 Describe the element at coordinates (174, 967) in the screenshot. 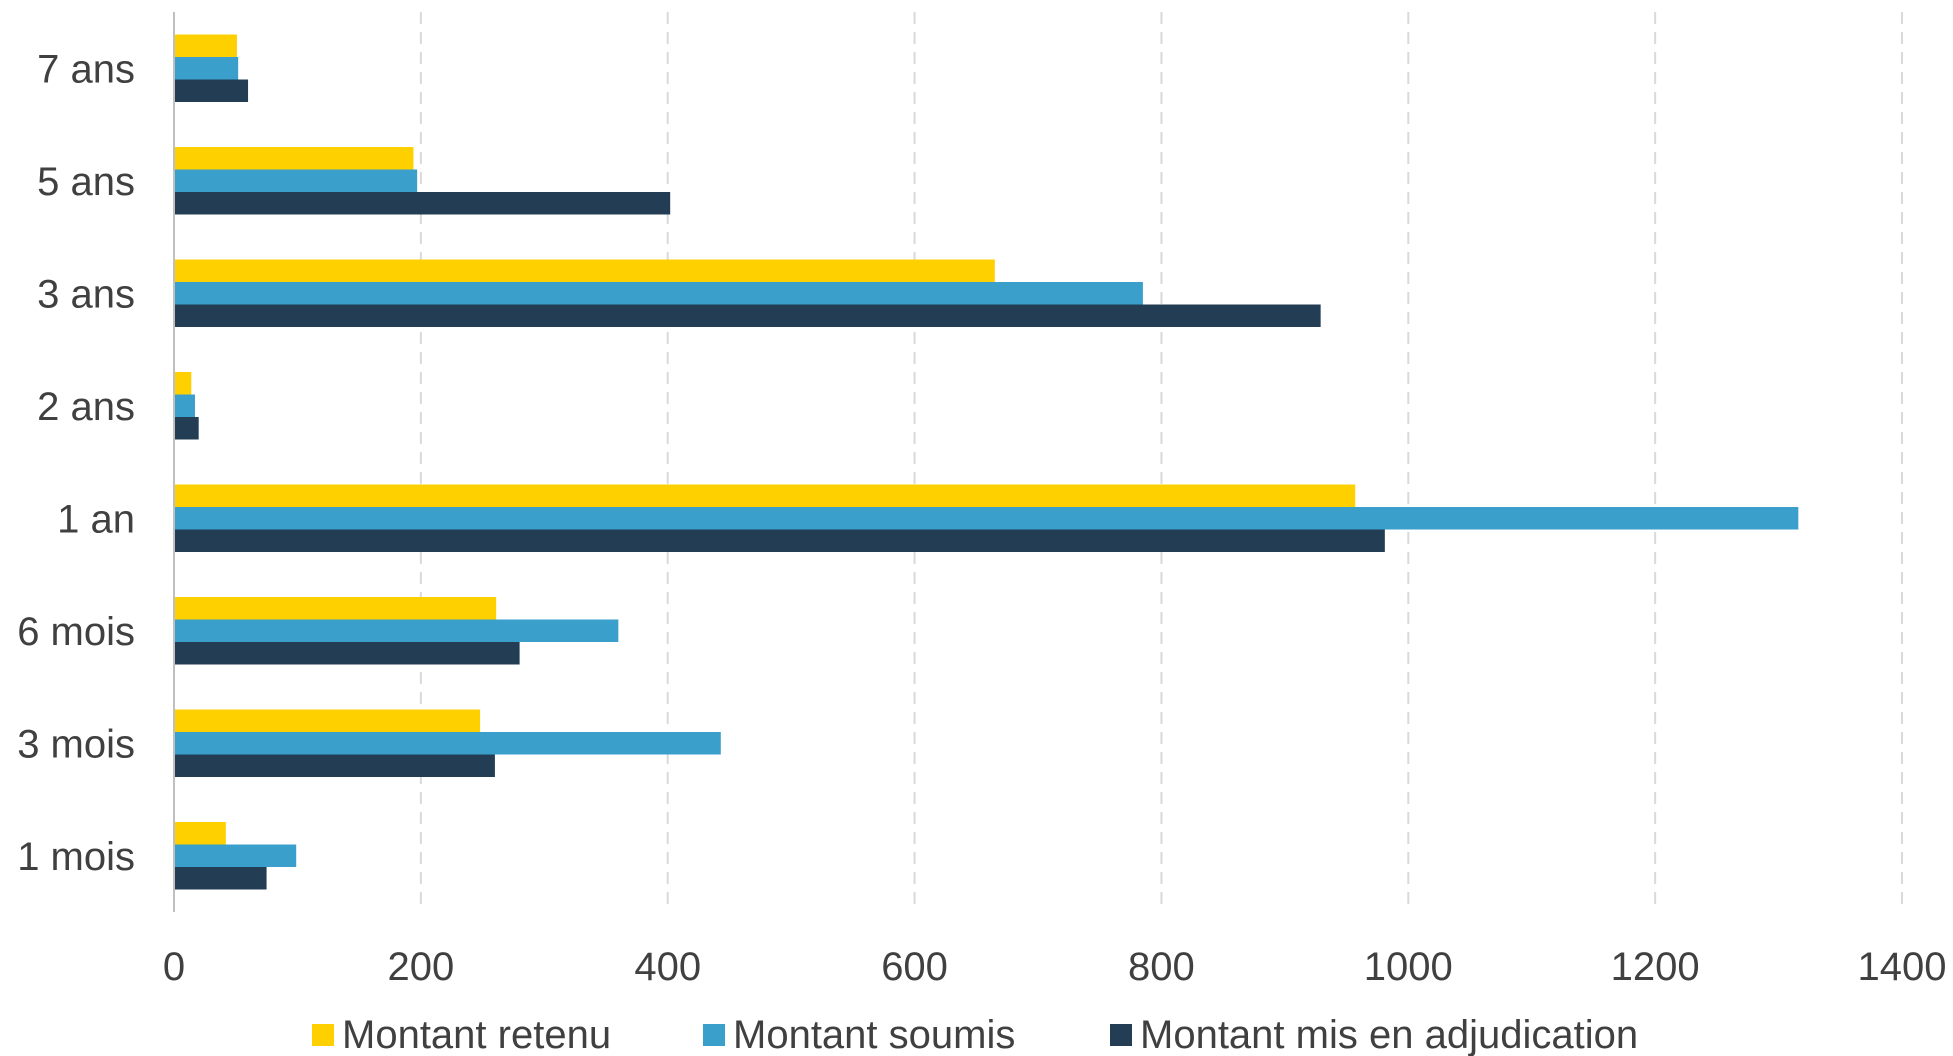

I see `x-tick-label: 0` at that location.